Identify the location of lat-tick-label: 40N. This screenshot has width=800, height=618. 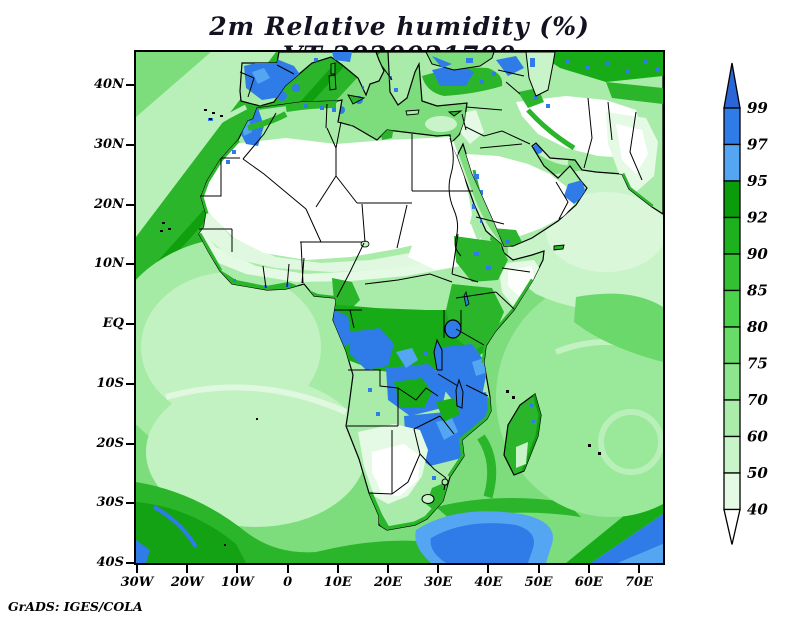
(109, 84).